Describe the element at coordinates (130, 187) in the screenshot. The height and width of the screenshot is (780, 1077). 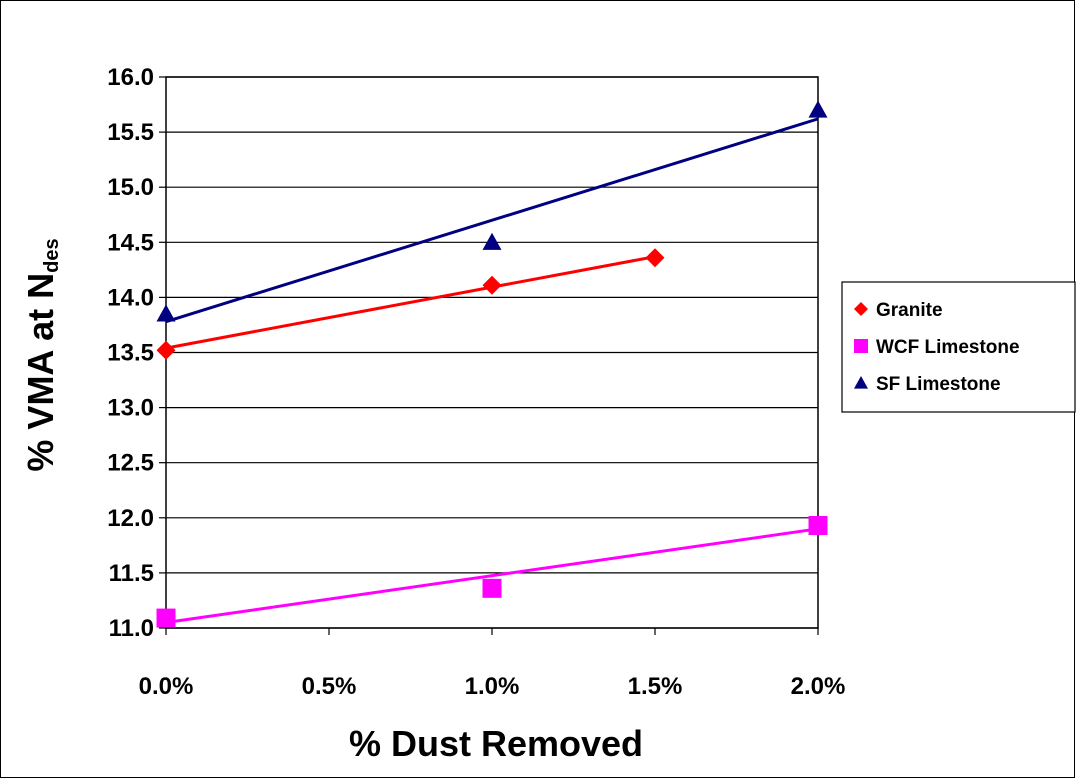
I see `y-tick-label: 15.0` at that location.